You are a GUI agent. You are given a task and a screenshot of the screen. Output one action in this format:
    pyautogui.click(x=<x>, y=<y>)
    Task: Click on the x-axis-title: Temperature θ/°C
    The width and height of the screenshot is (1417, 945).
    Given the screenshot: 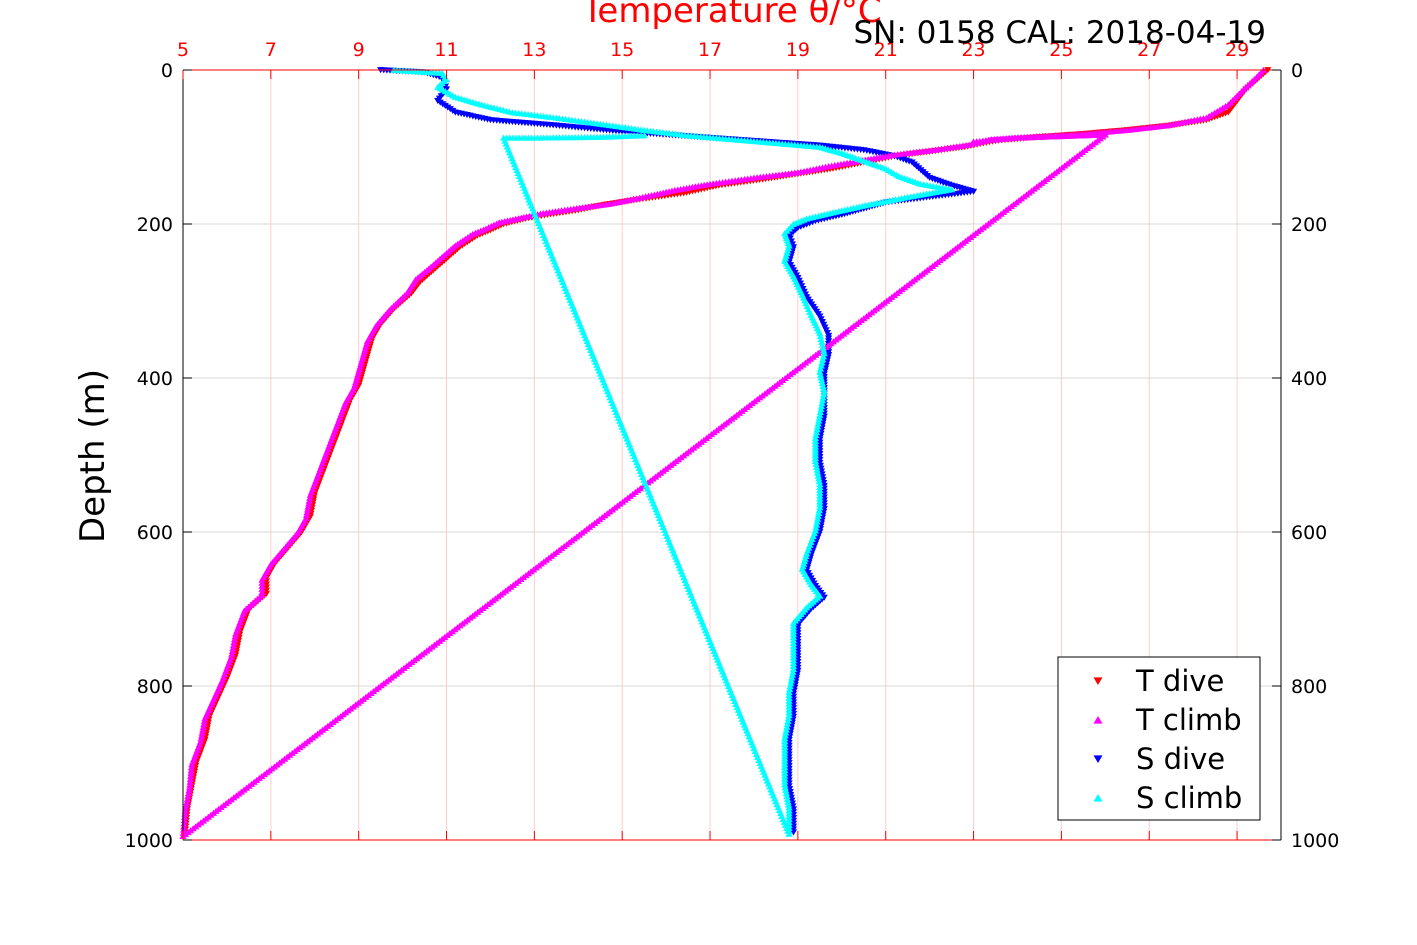 What is the action you would take?
    pyautogui.click(x=731, y=15)
    